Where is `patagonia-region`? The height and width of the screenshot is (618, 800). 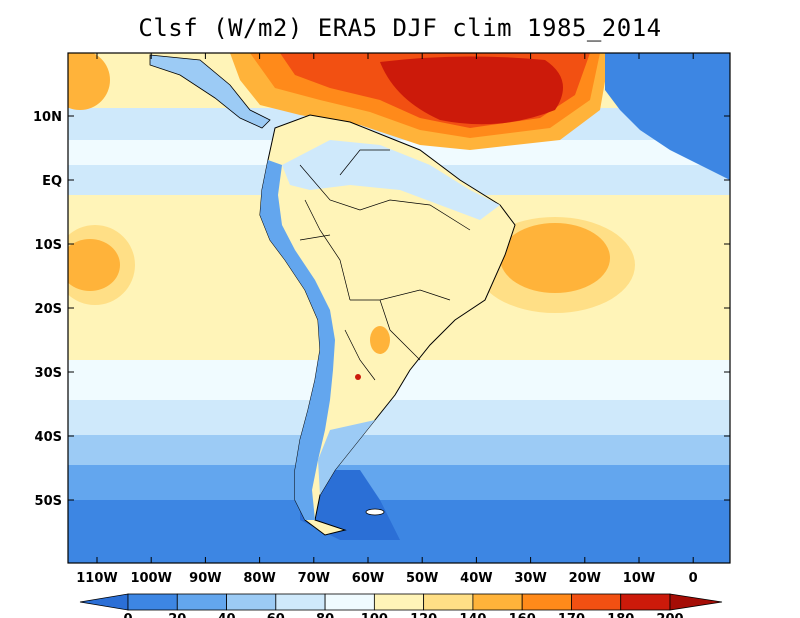 patagonia-region is located at coordinates (346, 457).